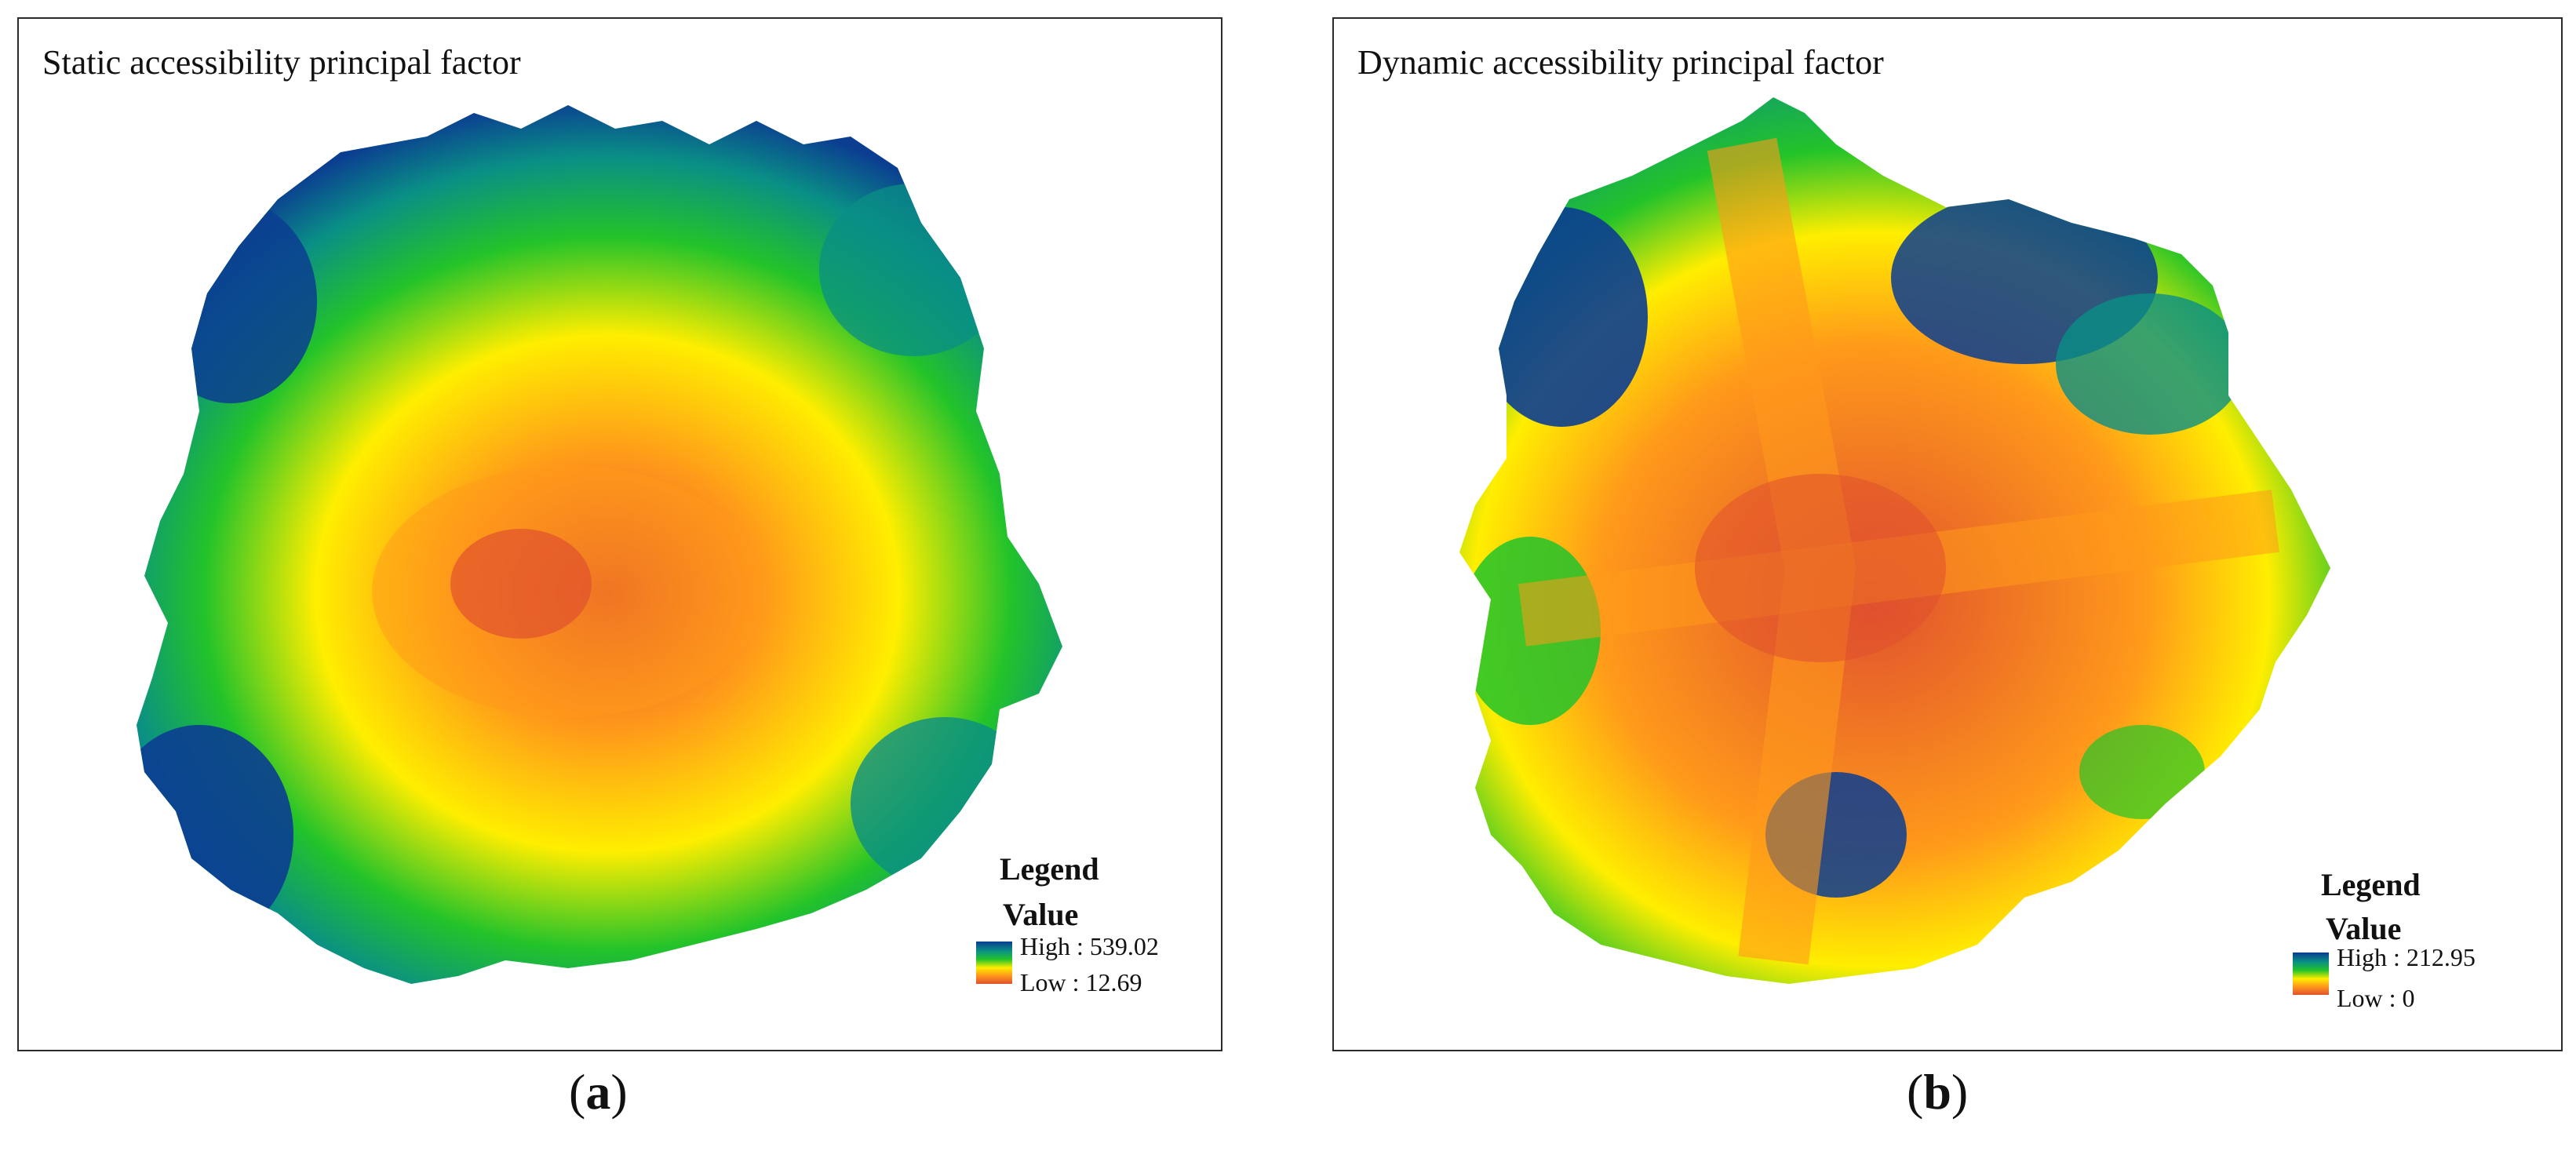 Image resolution: width=2576 pixels, height=1151 pixels. I want to click on legend-high-value: High : 539.02, so click(1089, 946).